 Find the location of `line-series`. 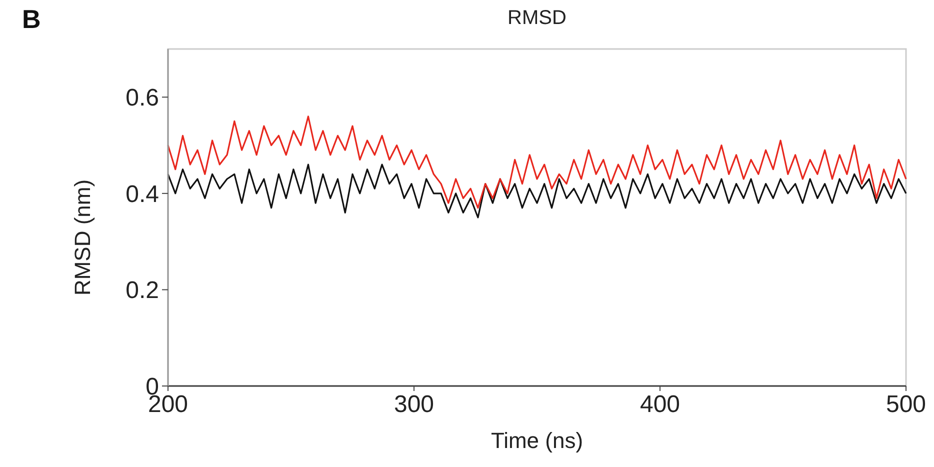

line-series is located at coordinates (537, 191).